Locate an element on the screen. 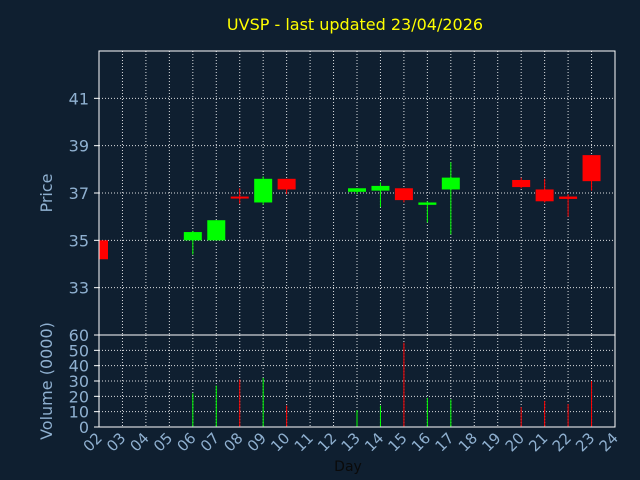 This screenshot has height=480, width=640. price-tick-label: 39 is located at coordinates (79, 146).